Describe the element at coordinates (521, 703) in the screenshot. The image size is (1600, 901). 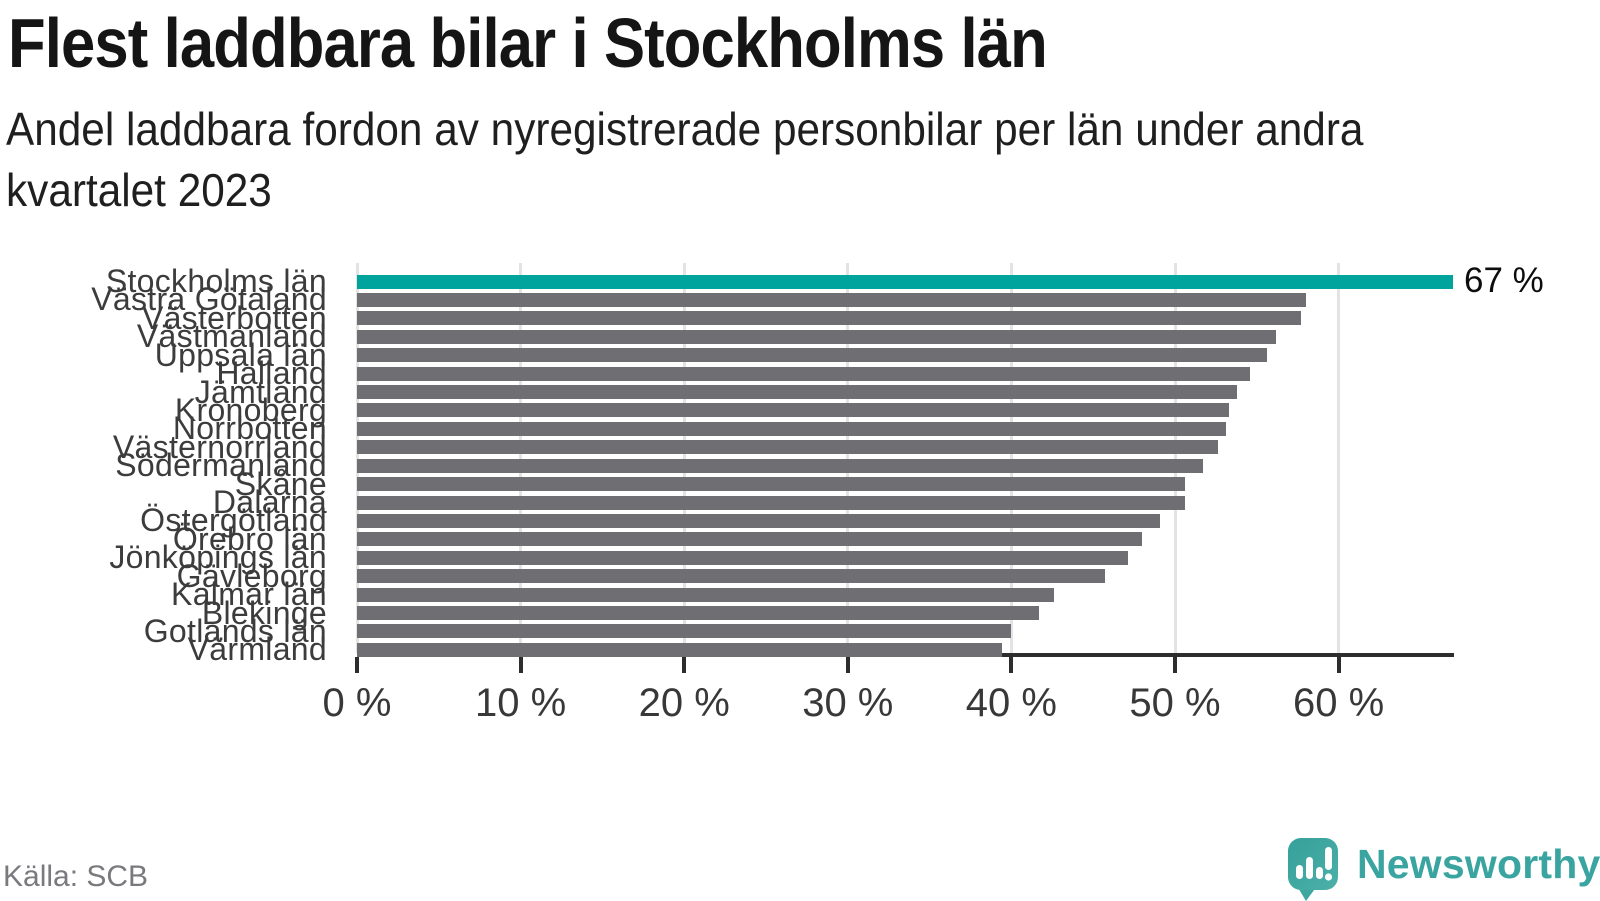
I see `x-axis-tick-label: 10 %` at that location.